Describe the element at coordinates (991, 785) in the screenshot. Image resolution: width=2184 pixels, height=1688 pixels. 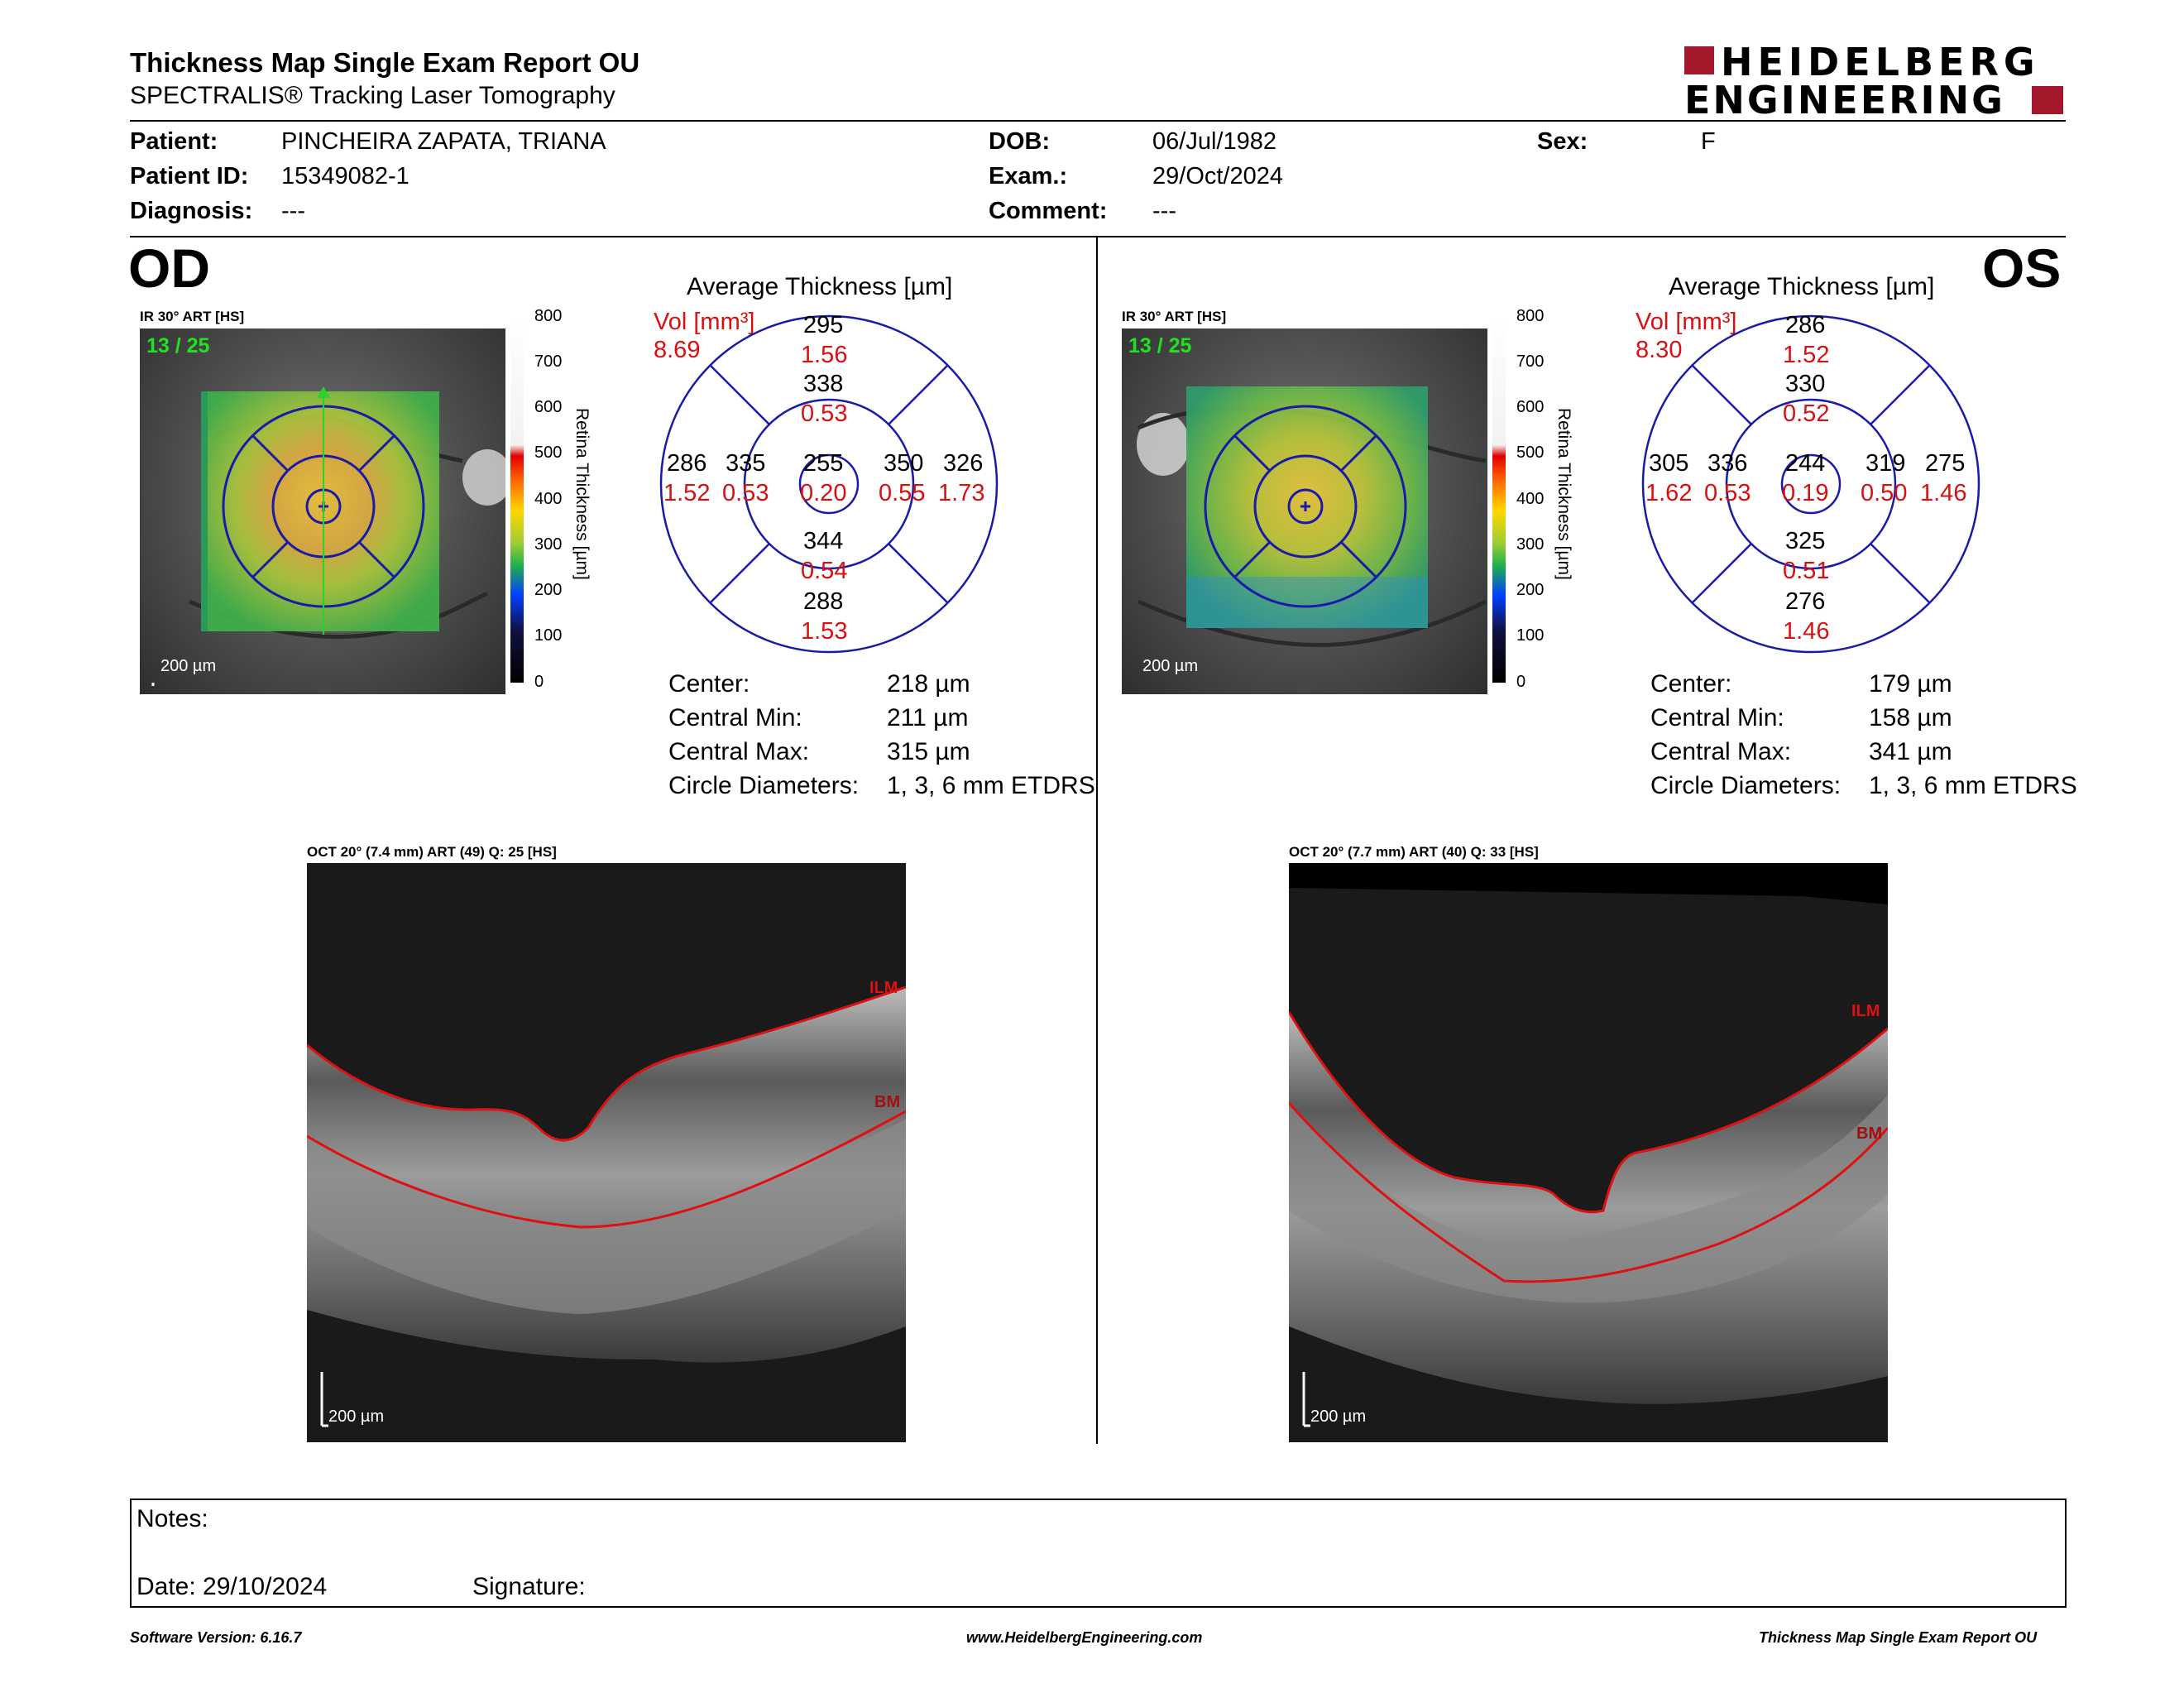
I see `od-circle-diameters-value: 1, 3, 6 mm ETDRS` at that location.